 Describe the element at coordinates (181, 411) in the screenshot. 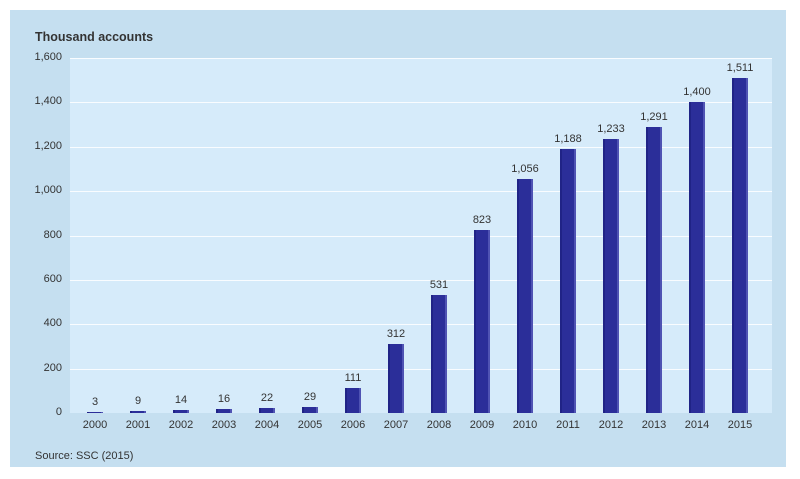

I see `bar-2002` at that location.